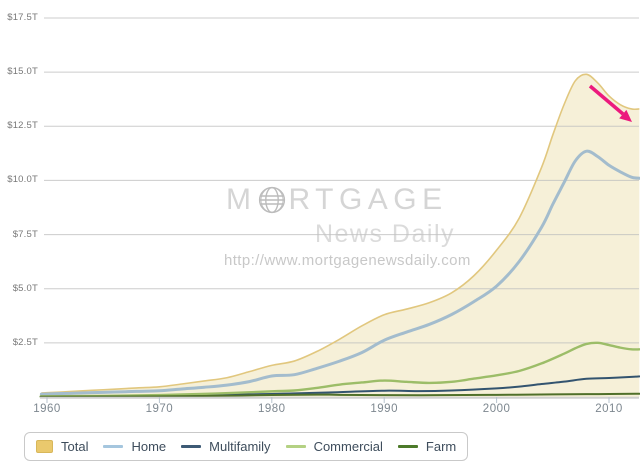 The width and height of the screenshot is (640, 469). What do you see at coordinates (22, 72) in the screenshot?
I see `y-axis-label: $15.0T` at bounding box center [22, 72].